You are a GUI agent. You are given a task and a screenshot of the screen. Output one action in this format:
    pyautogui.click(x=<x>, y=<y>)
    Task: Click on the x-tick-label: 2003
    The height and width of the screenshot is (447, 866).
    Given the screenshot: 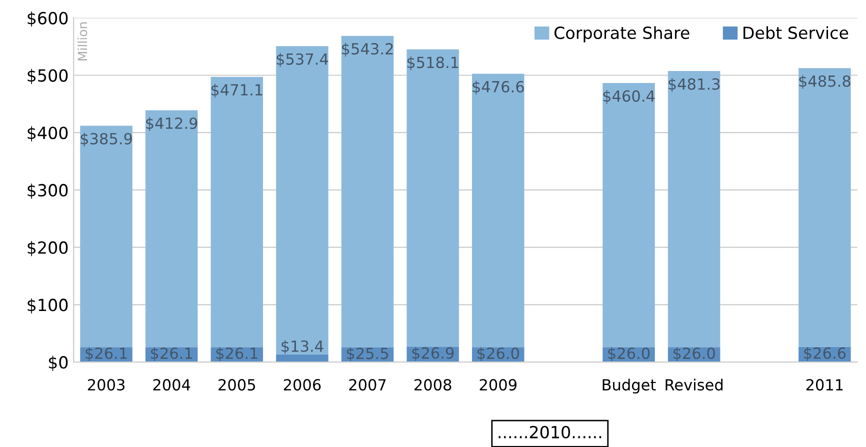 What is the action you would take?
    pyautogui.click(x=106, y=385)
    